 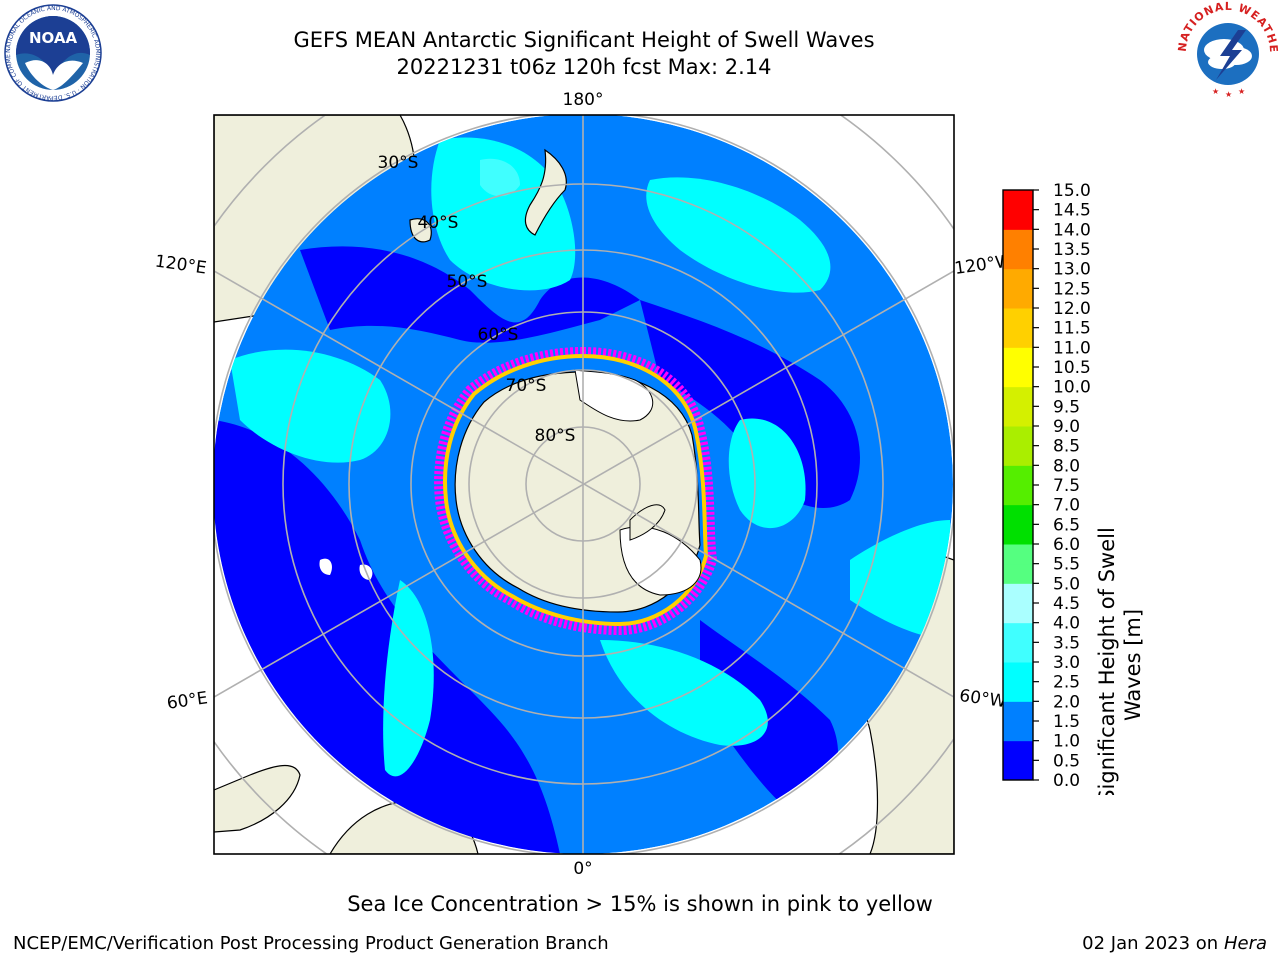 What do you see at coordinates (1107, 661) in the screenshot?
I see `colorbar-label-line1: Significant Height of Swell` at bounding box center [1107, 661].